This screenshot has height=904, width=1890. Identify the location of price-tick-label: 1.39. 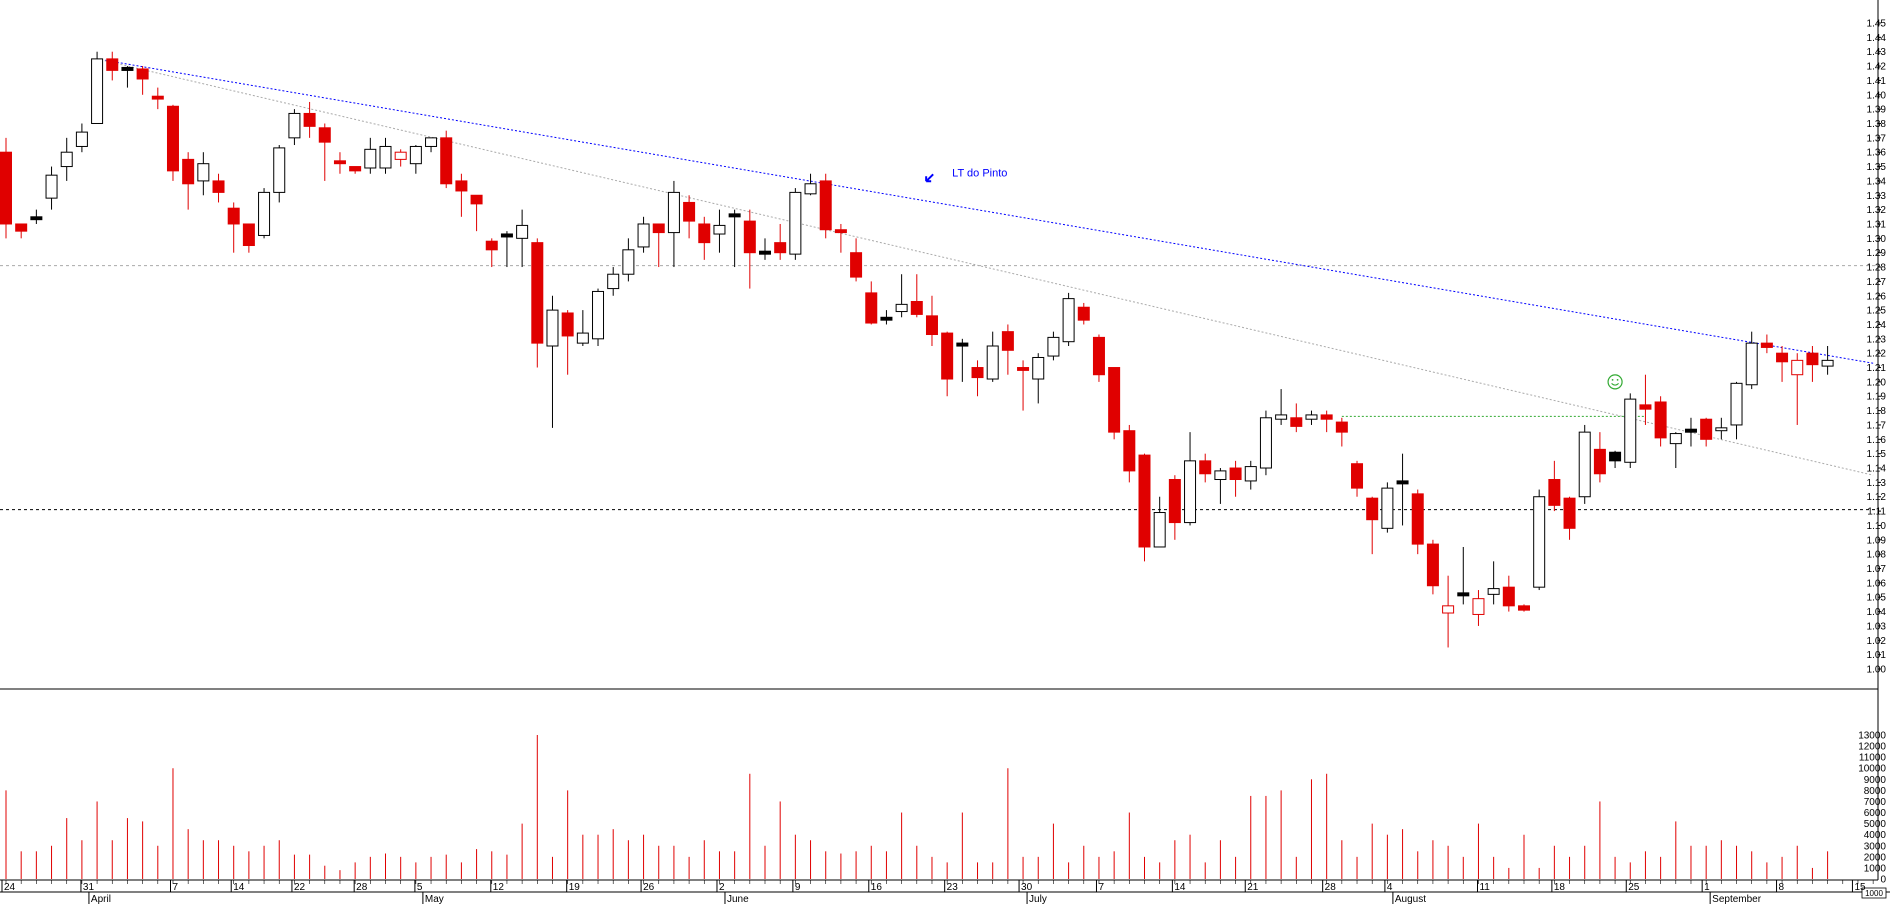
(1877, 110).